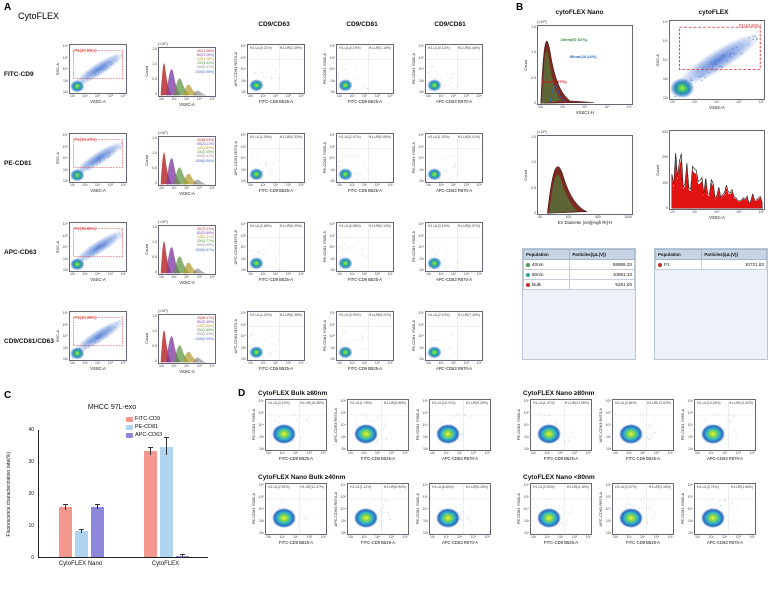 The width and height of the screenshot is (780, 591). Describe the element at coordinates (468, 315) in the screenshot. I see `quadrant-ur-label: H1-UR(7.46%)` at that location.